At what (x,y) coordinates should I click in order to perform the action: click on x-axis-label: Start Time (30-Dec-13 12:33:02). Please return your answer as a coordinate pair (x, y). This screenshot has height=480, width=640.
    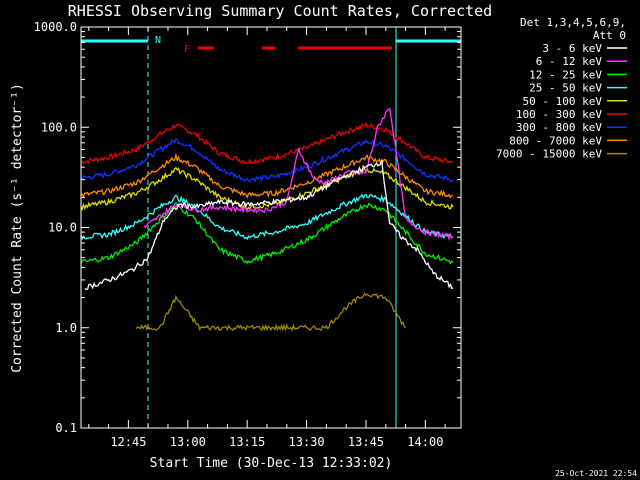
    Looking at the image, I should click on (271, 463).